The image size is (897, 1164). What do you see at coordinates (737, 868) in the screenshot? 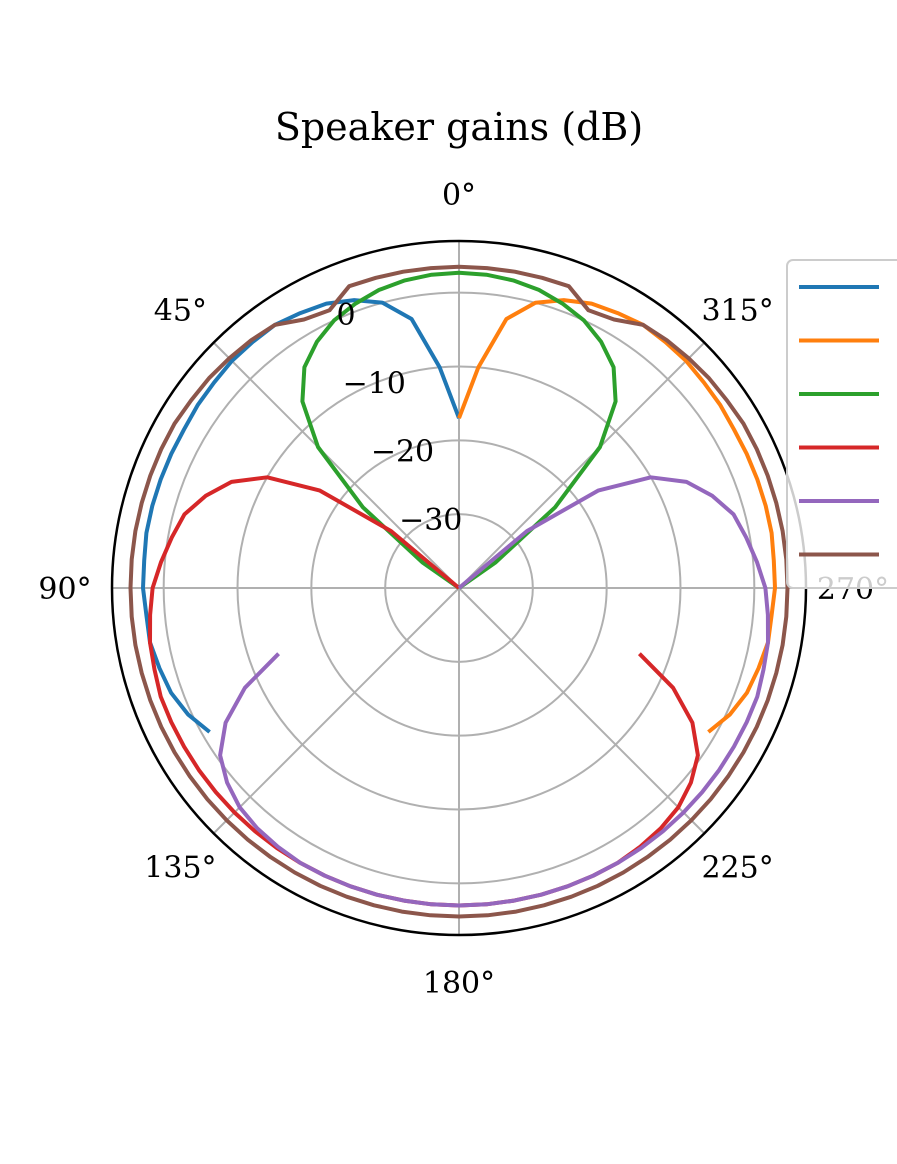
I see `theta-tick-label-5: 225°` at bounding box center [737, 868].